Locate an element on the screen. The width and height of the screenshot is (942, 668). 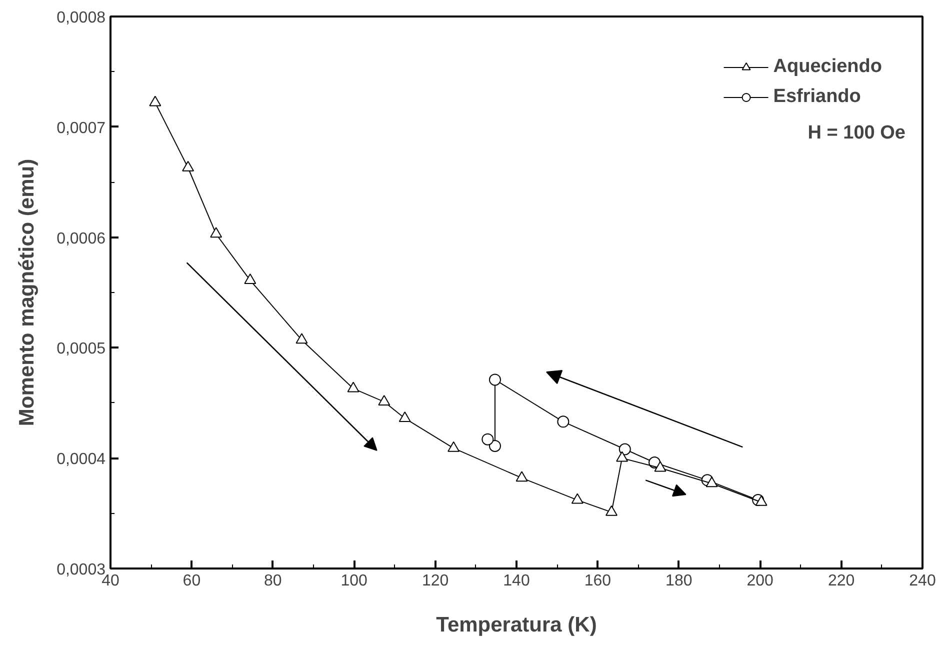
legend-label: Aqueciendo is located at coordinates (827, 67).